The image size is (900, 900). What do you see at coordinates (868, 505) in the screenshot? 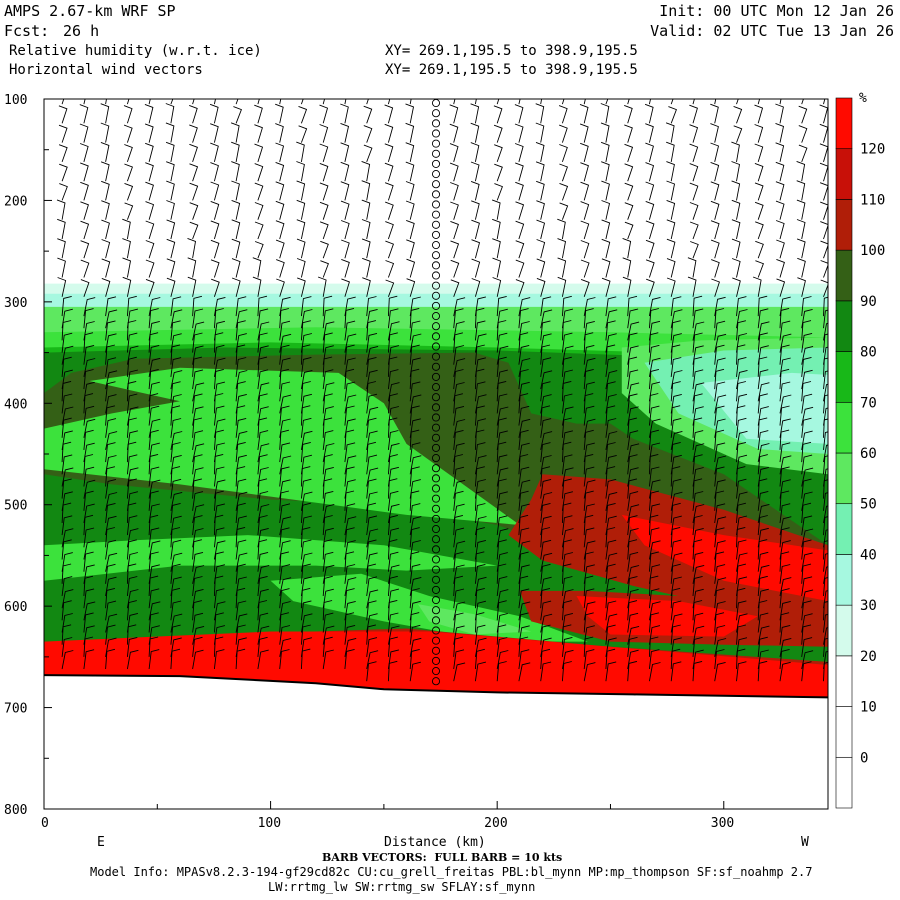
I see `colorbar-label: 50` at bounding box center [868, 505].